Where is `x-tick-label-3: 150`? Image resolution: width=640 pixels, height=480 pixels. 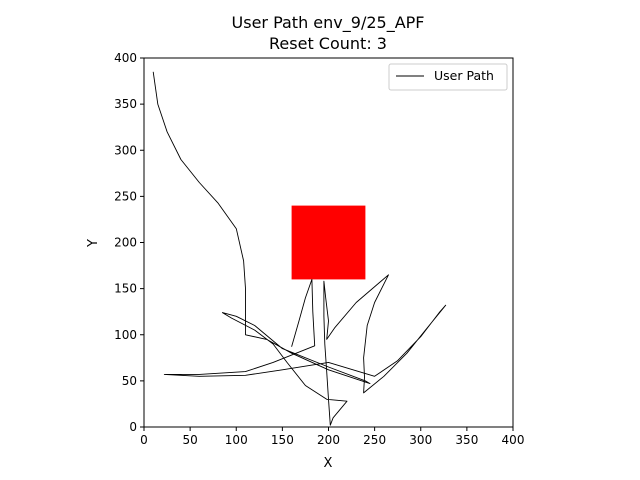 x-tick-label-3: 150 is located at coordinates (282, 440).